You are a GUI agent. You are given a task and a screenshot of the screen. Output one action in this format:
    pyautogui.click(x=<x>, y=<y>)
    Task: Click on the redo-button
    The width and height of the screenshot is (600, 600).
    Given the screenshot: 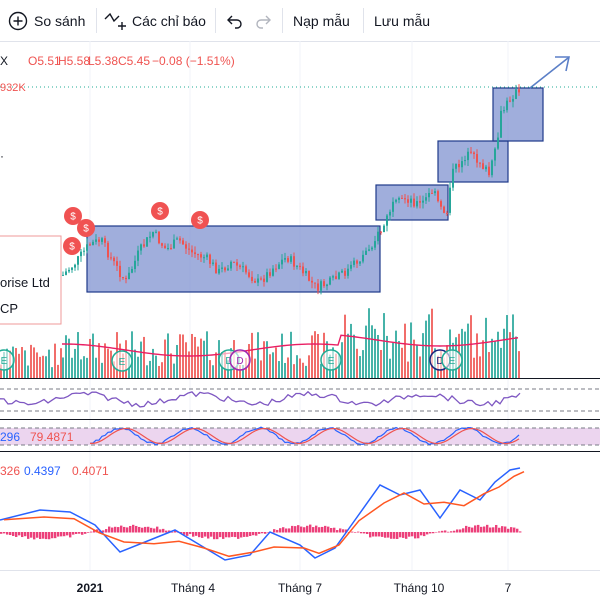 What is the action you would take?
    pyautogui.click(x=263, y=20)
    